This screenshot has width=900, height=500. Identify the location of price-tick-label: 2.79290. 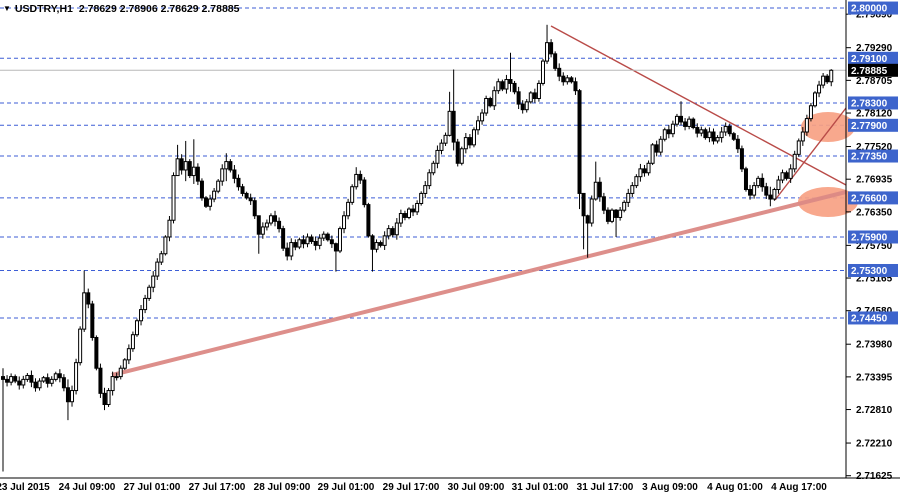
(874, 48).